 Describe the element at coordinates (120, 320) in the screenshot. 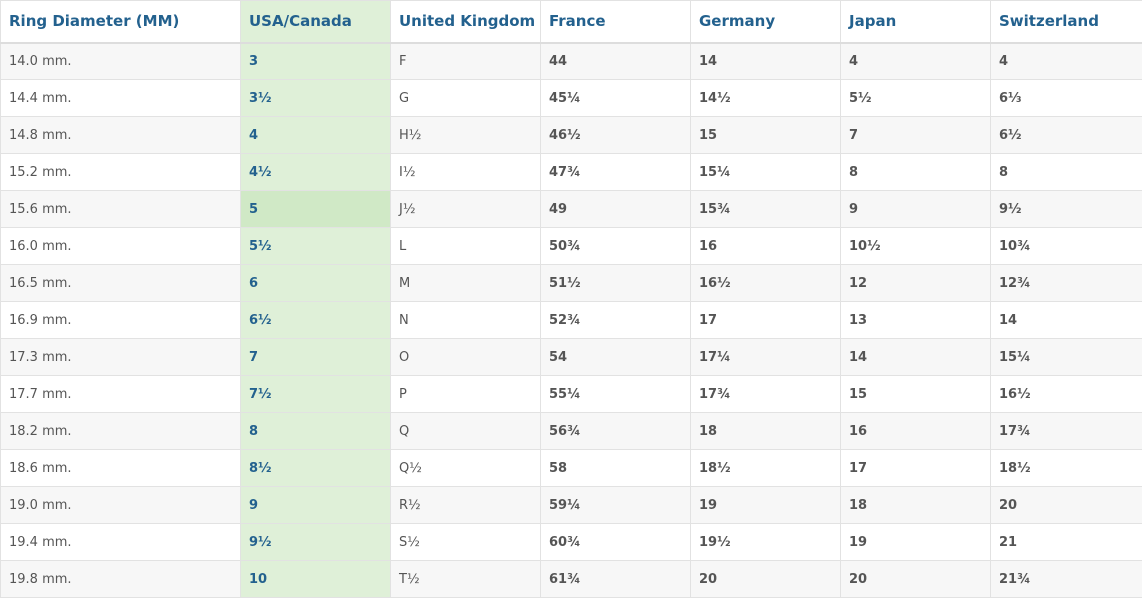

I see `table-cell: 16.9 mm.` at that location.